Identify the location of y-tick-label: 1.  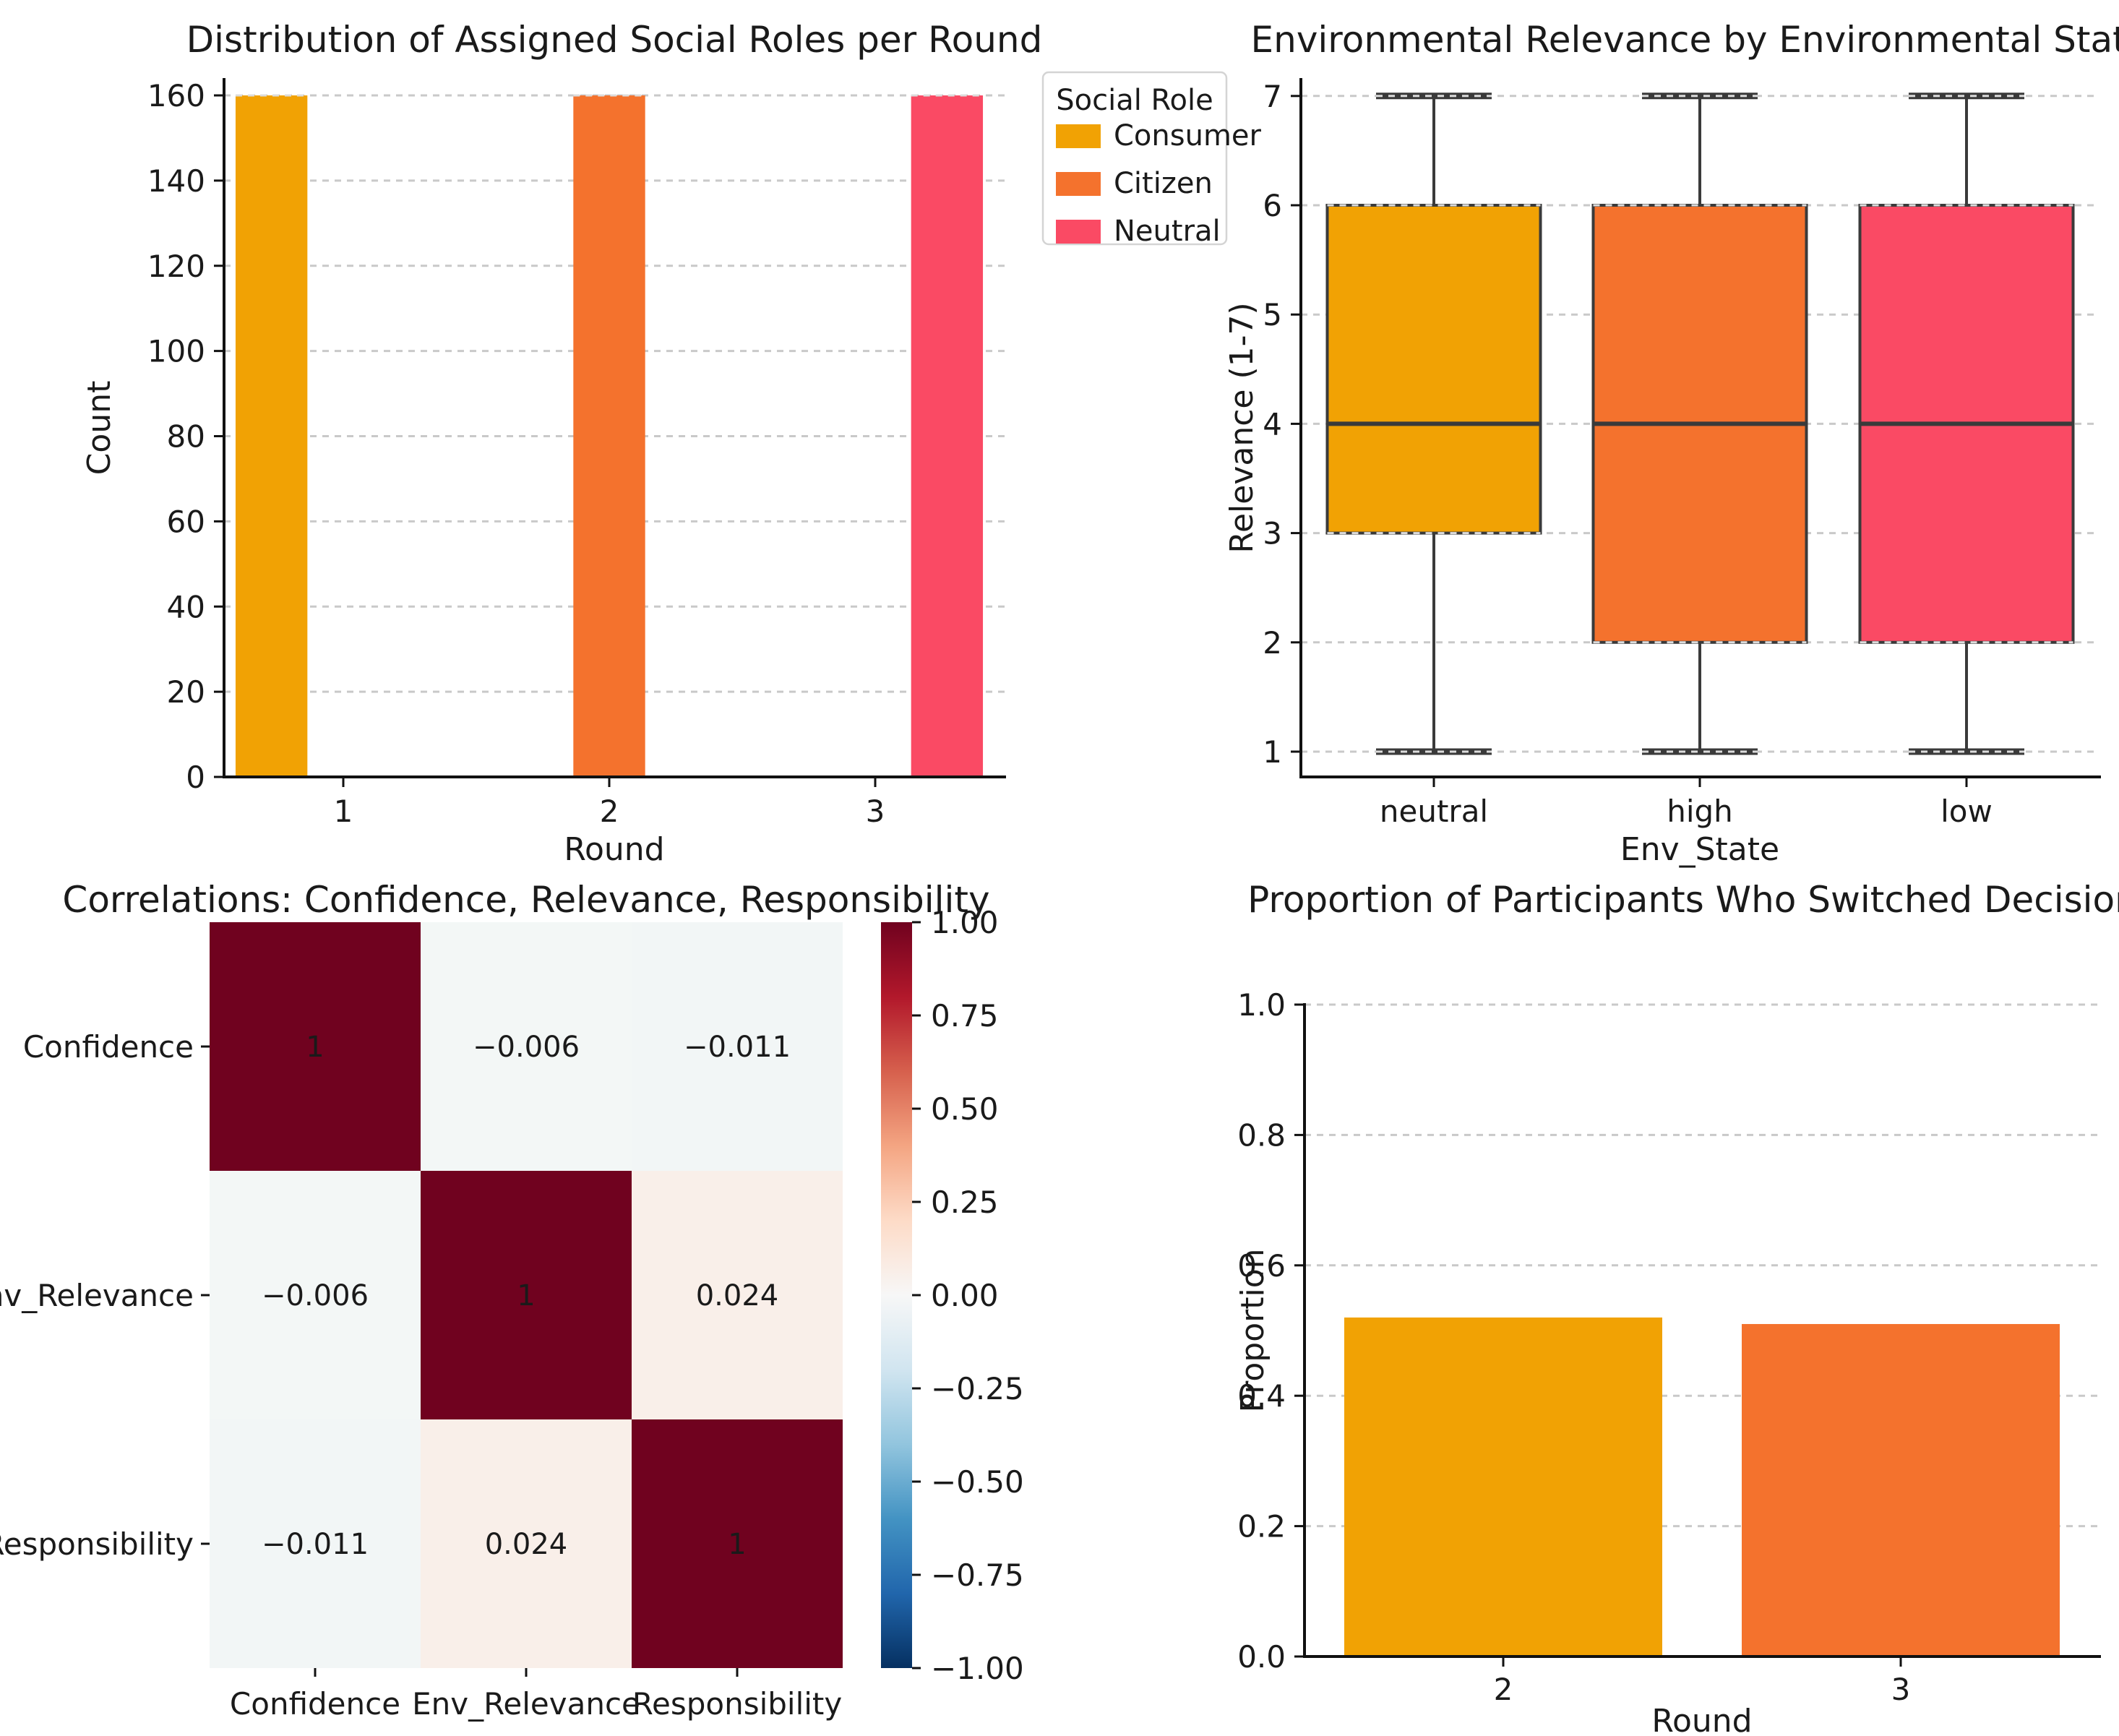
(1273, 752).